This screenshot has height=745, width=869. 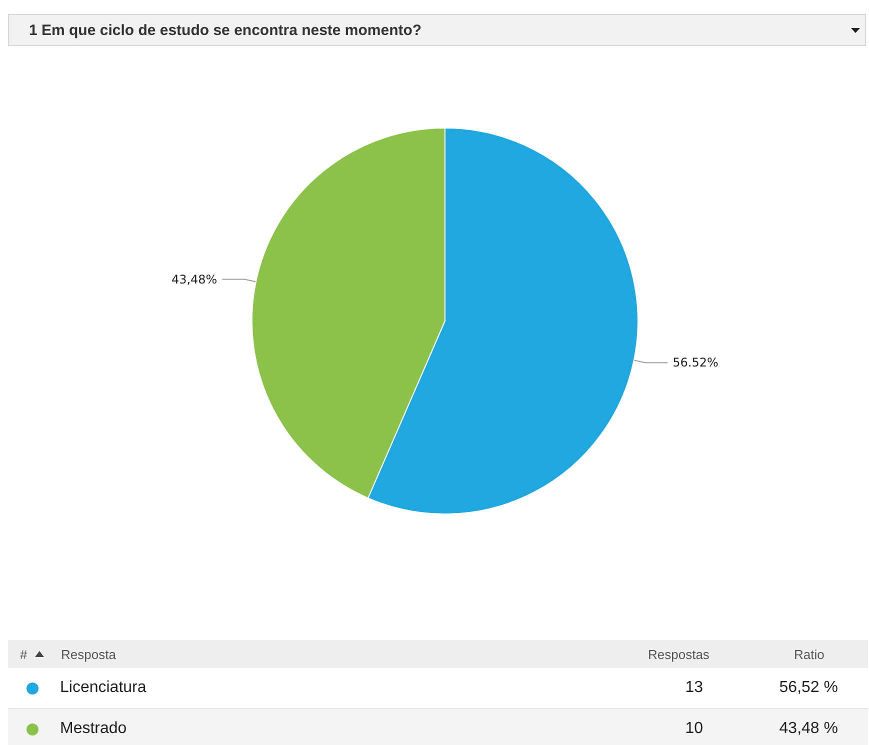 I want to click on text: Respostas, so click(x=679, y=654).